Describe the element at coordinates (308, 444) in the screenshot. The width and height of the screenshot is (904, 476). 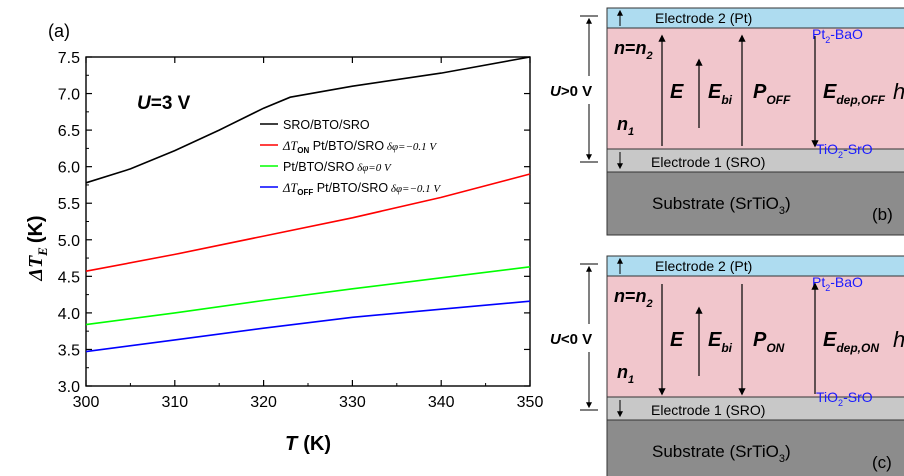
I see `x-axis-title: T (K)` at that location.